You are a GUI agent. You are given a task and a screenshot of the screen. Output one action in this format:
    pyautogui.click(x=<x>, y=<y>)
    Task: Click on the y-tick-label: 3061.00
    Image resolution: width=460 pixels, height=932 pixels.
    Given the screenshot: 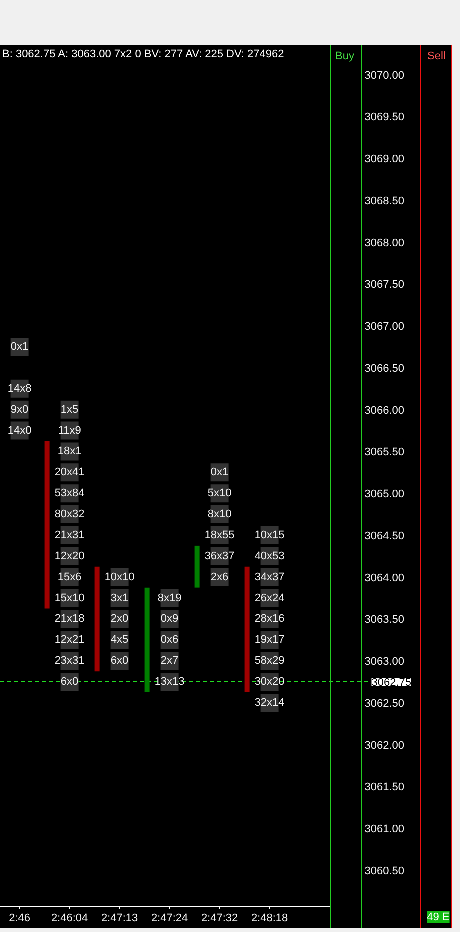 What is the action you would take?
    pyautogui.click(x=384, y=830)
    